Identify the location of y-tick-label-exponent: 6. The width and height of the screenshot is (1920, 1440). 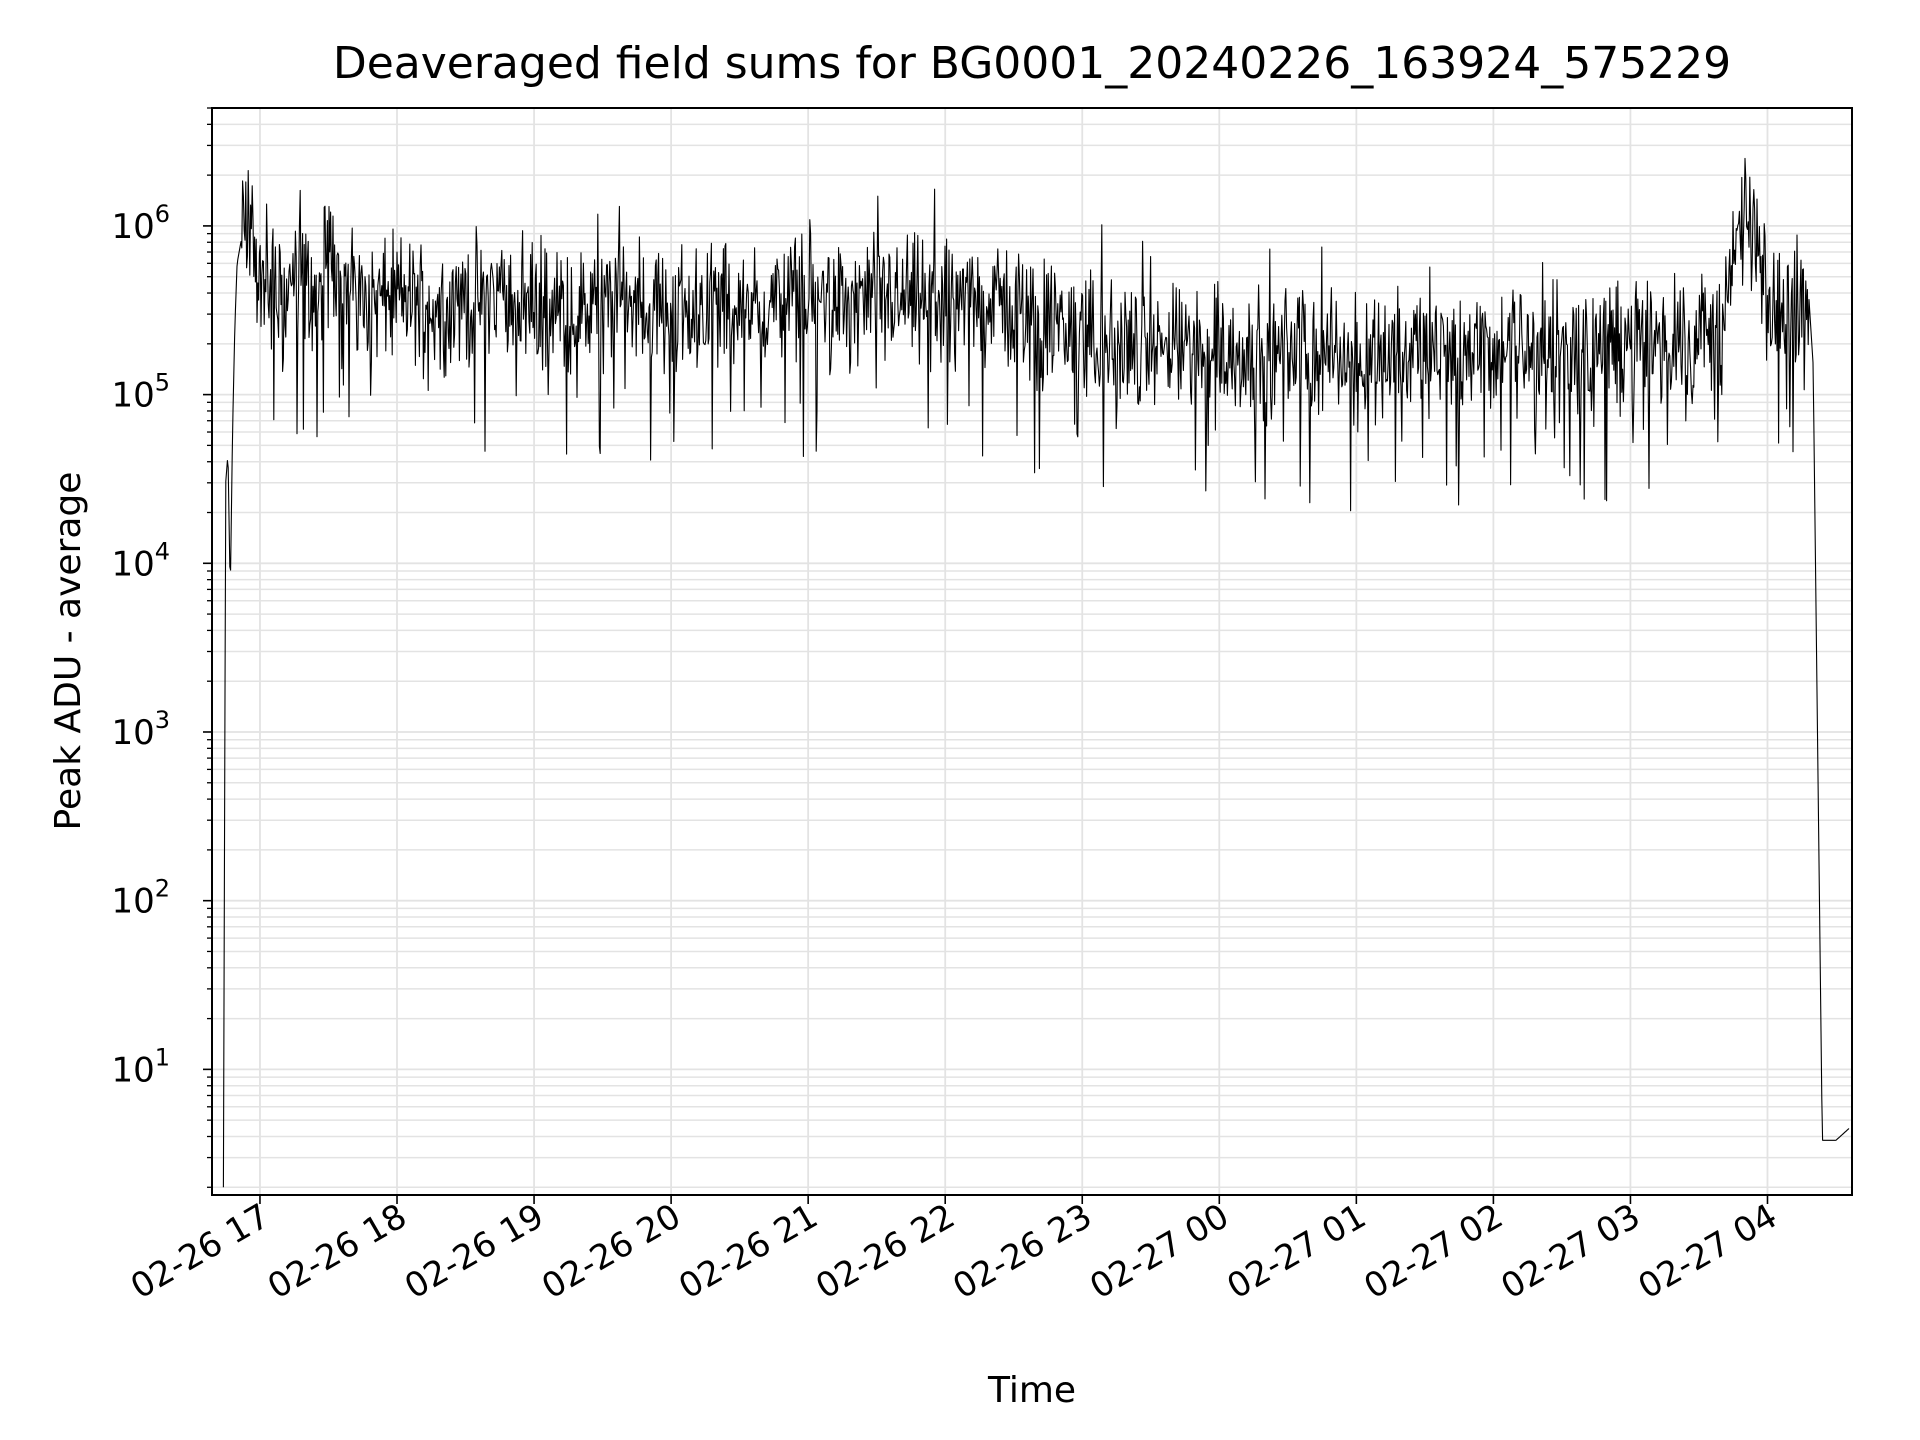
(162, 214).